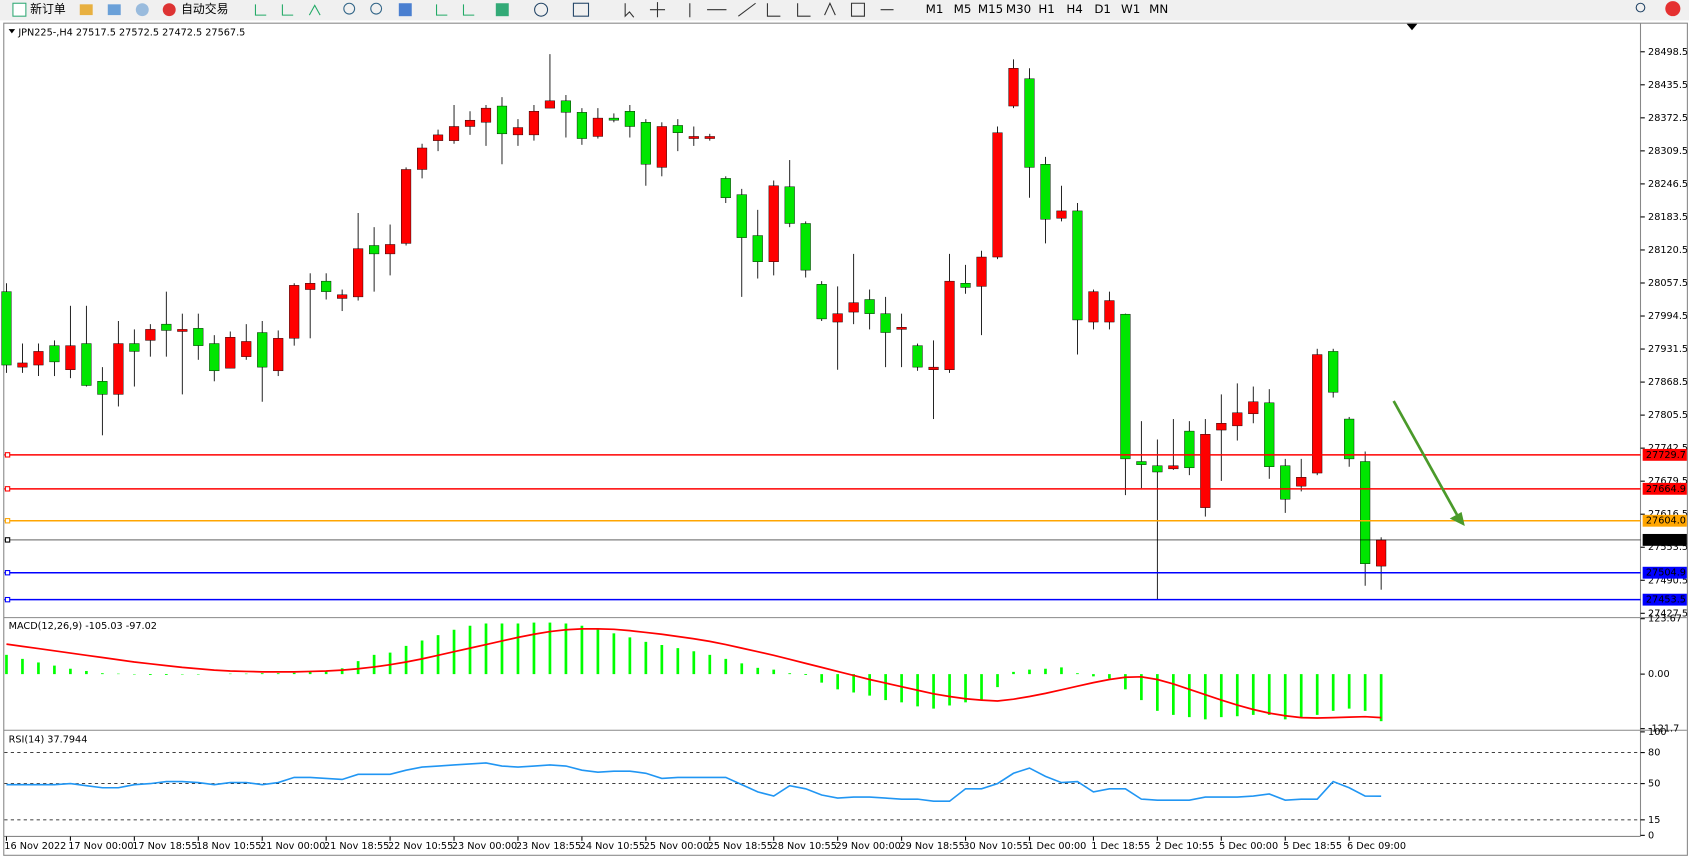 This screenshot has height=862, width=1689. What do you see at coordinates (1668, 118) in the screenshot?
I see `y-tick-label: 28372.5` at bounding box center [1668, 118].